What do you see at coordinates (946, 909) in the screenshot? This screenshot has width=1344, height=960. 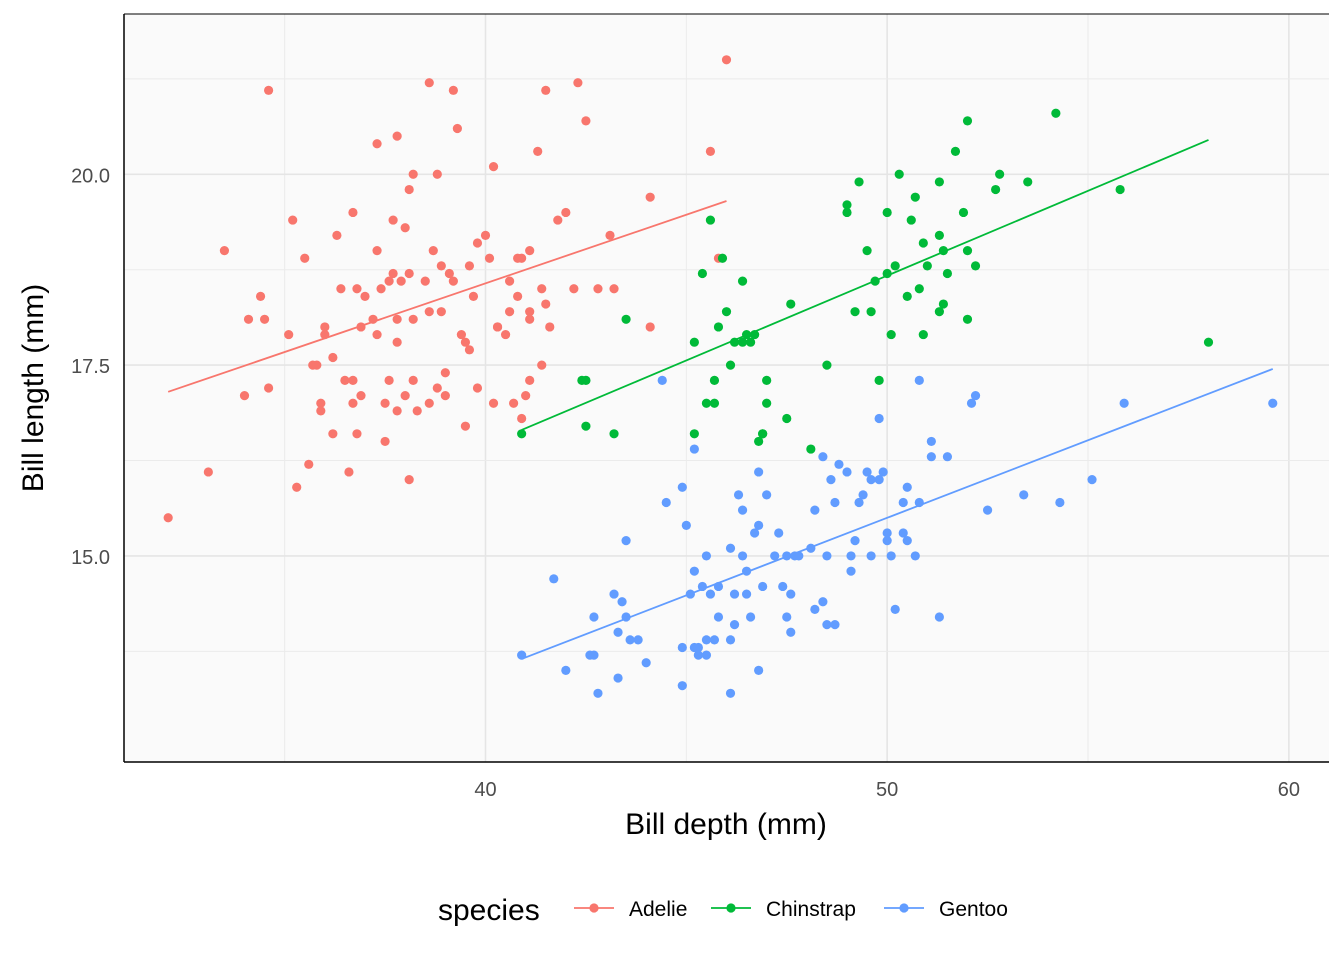 I see `legend-item-gentoo: Gentoo` at bounding box center [946, 909].